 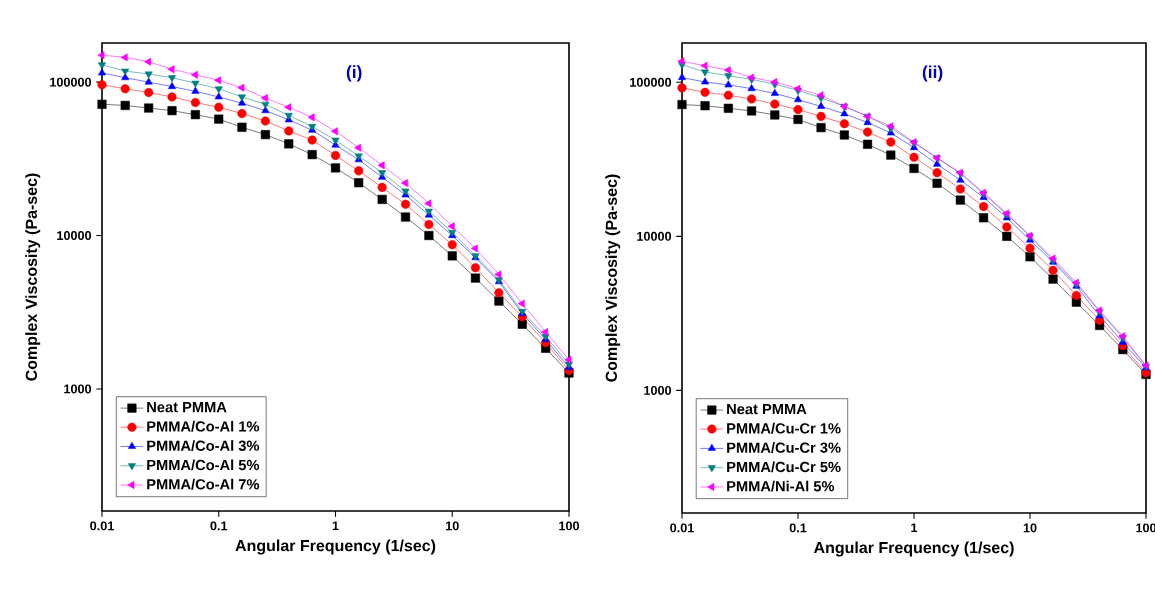 I want to click on legend-label: PMMA/Cu-Cr 5%, so click(x=784, y=467).